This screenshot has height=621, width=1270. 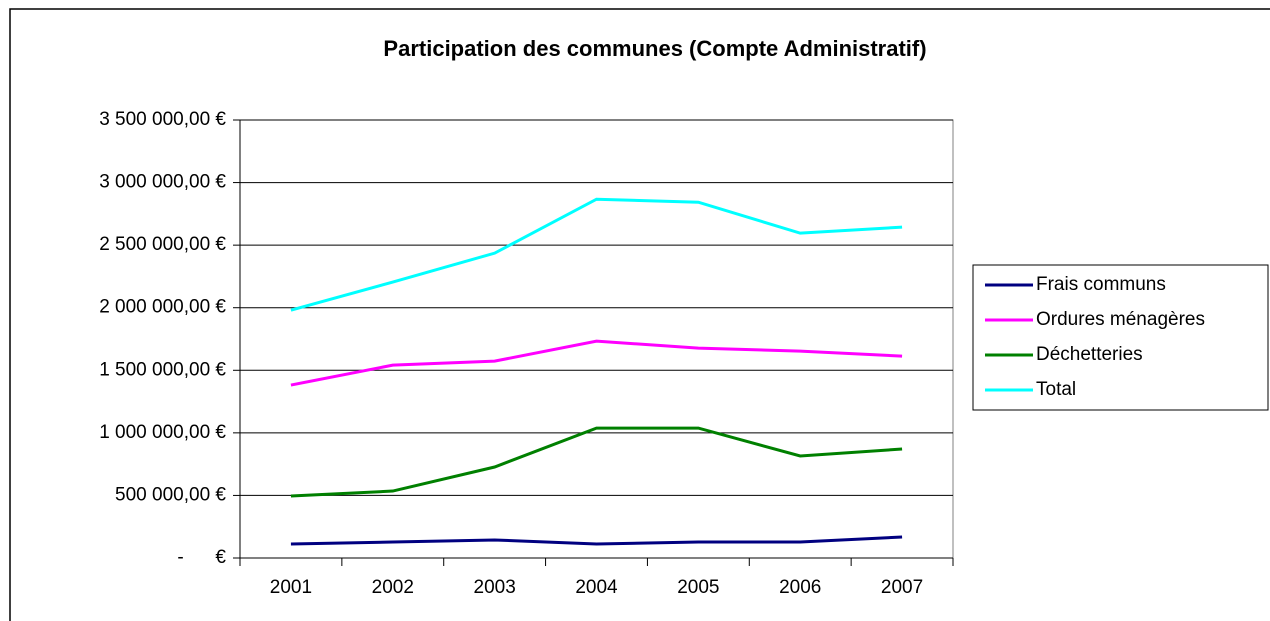 What do you see at coordinates (170, 494) in the screenshot?
I see `y-tick-label: 500 000,00 €` at bounding box center [170, 494].